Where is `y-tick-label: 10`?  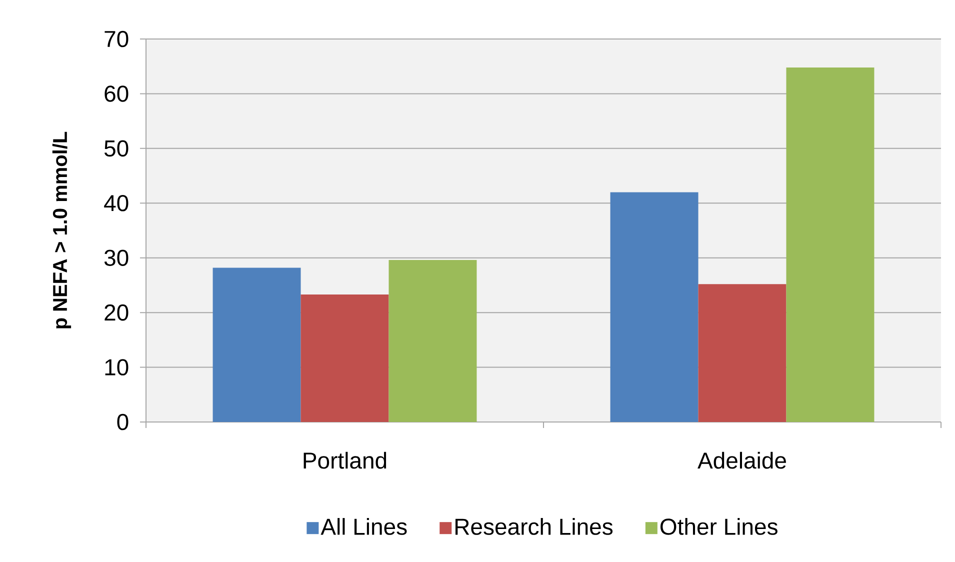
y-tick-label: 10 is located at coordinates (116, 367).